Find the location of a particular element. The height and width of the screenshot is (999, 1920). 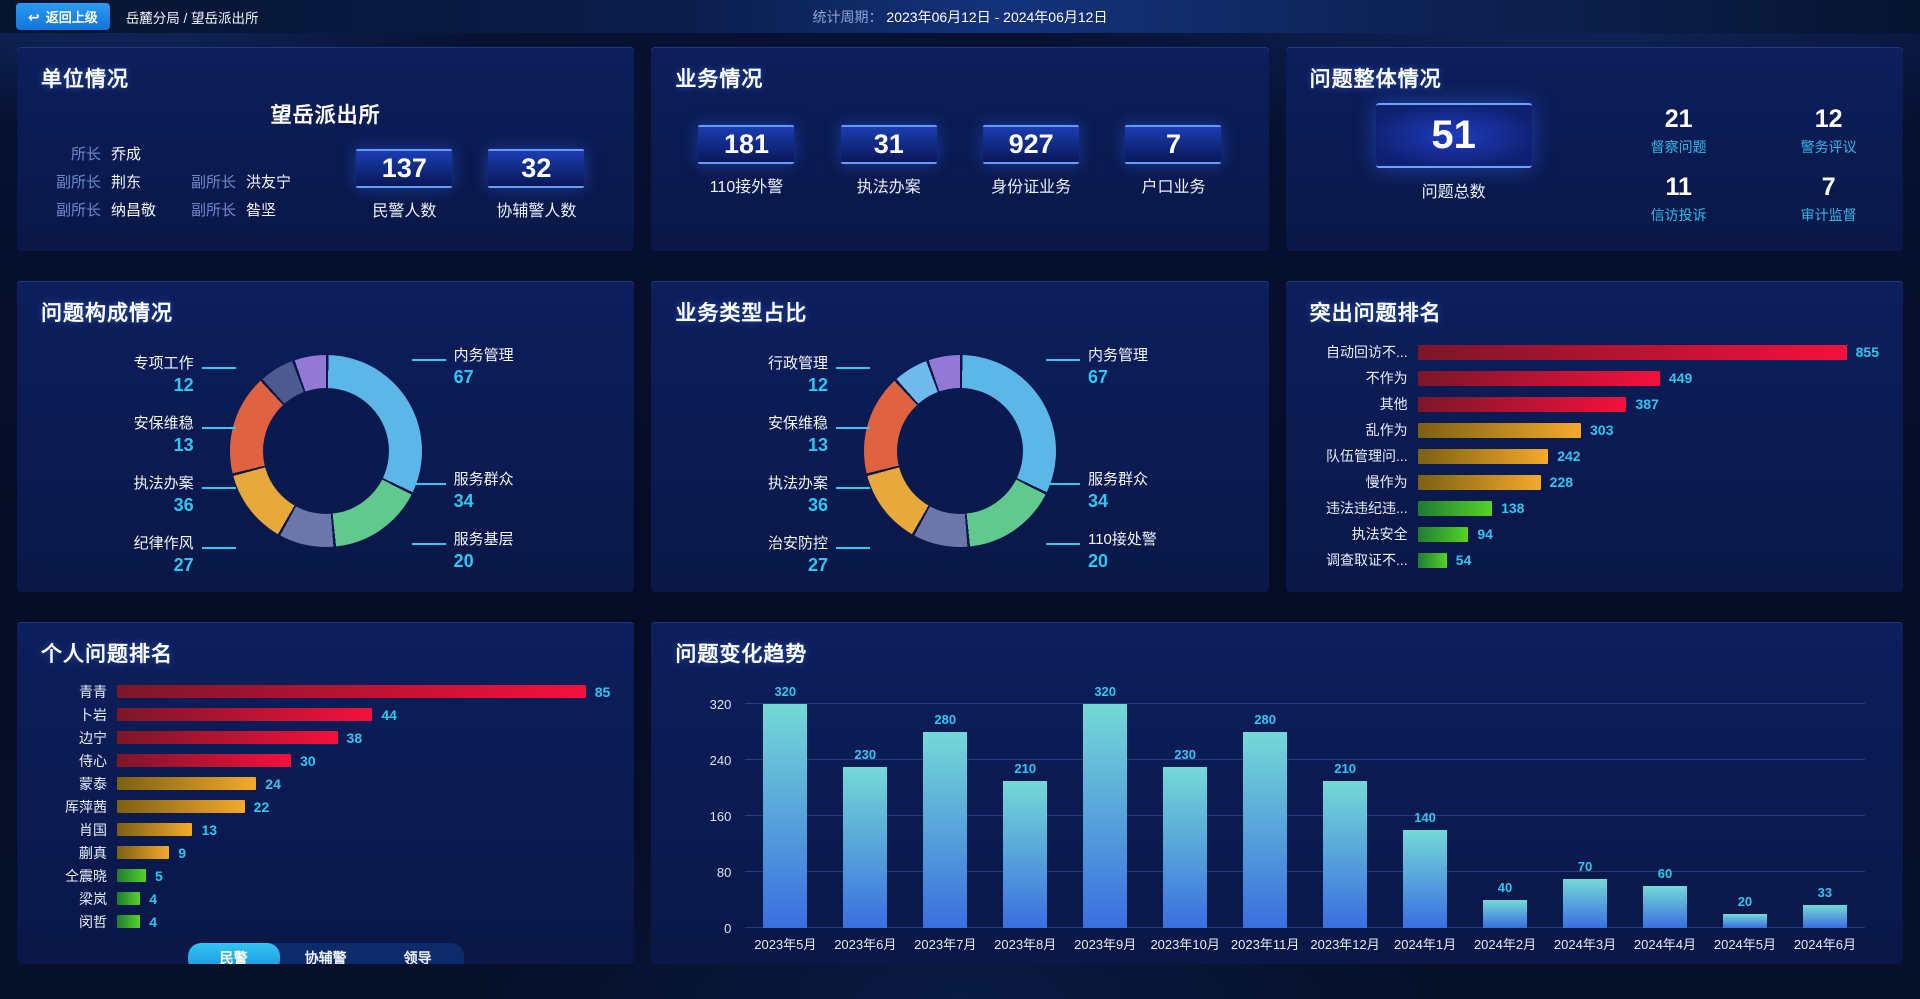

stat-110-calls: 181 110接外警 is located at coordinates (746, 161).